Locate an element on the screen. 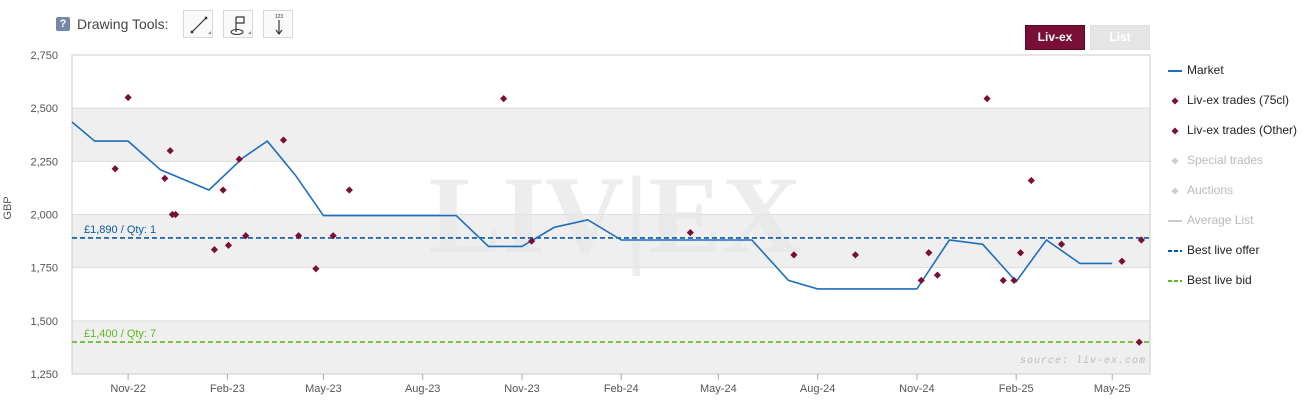  legend-item: Liv-ex trades (75cl) is located at coordinates (1240, 100).